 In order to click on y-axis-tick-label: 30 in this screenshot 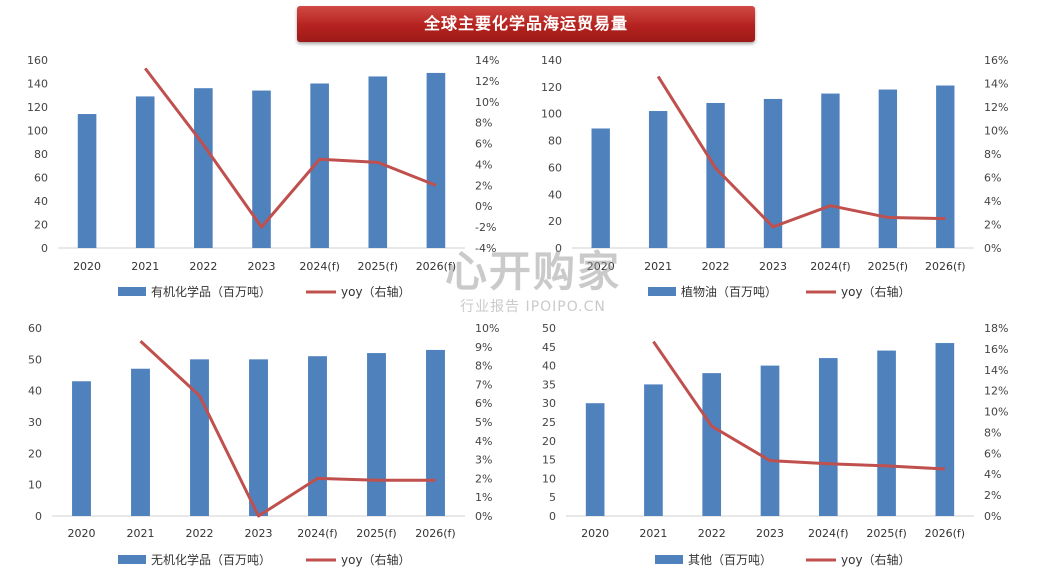, I will do `click(35, 422)`.